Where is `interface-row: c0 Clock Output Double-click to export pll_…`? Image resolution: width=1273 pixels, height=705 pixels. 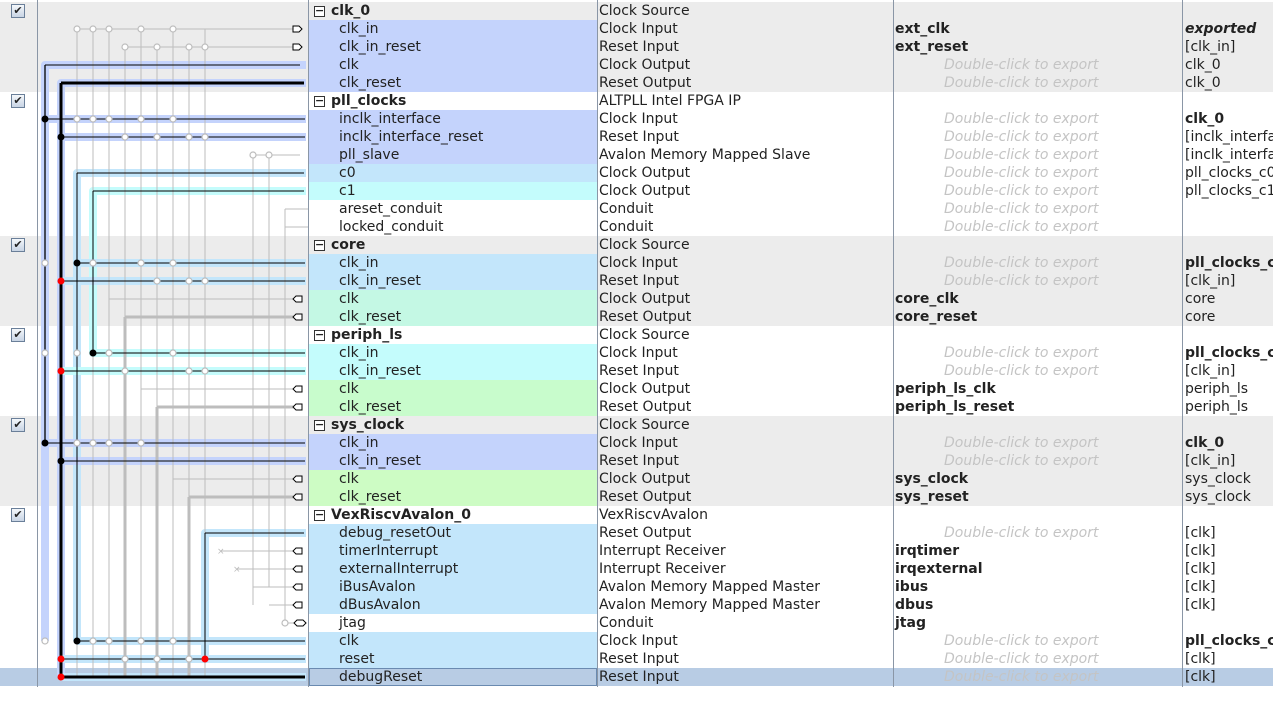 interface-row: c0 Clock Output Double-click to export pll_… is located at coordinates (636, 173).